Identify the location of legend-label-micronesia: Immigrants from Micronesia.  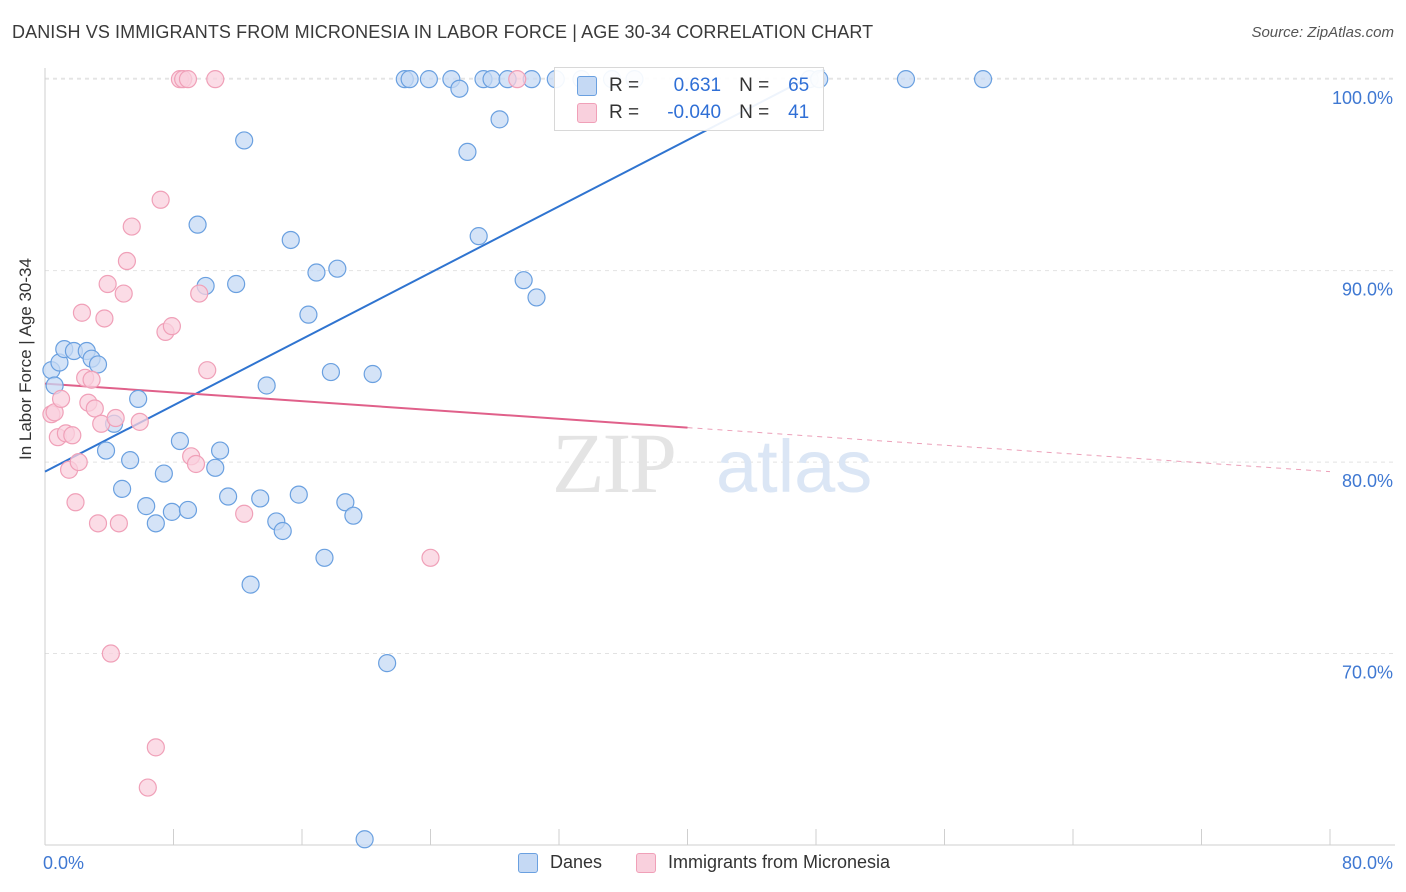
(779, 862).